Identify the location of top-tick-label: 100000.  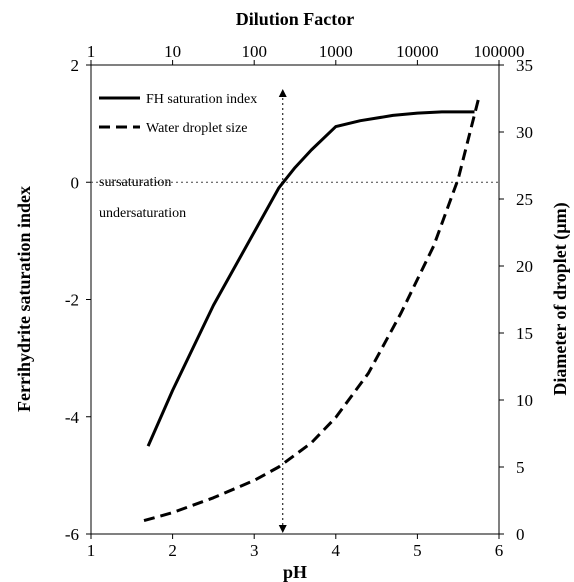
(499, 51).